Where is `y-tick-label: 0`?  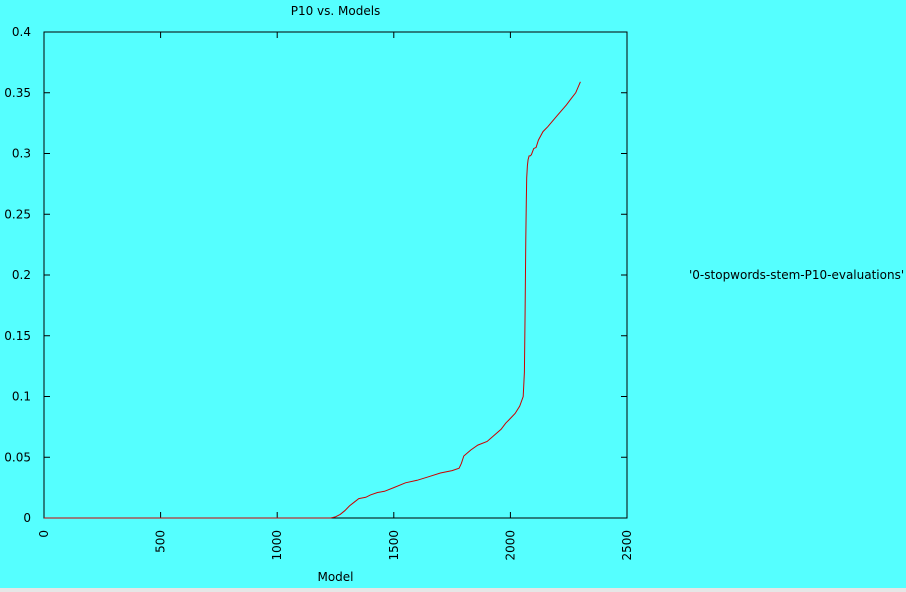
y-tick-label: 0 is located at coordinates (27, 518).